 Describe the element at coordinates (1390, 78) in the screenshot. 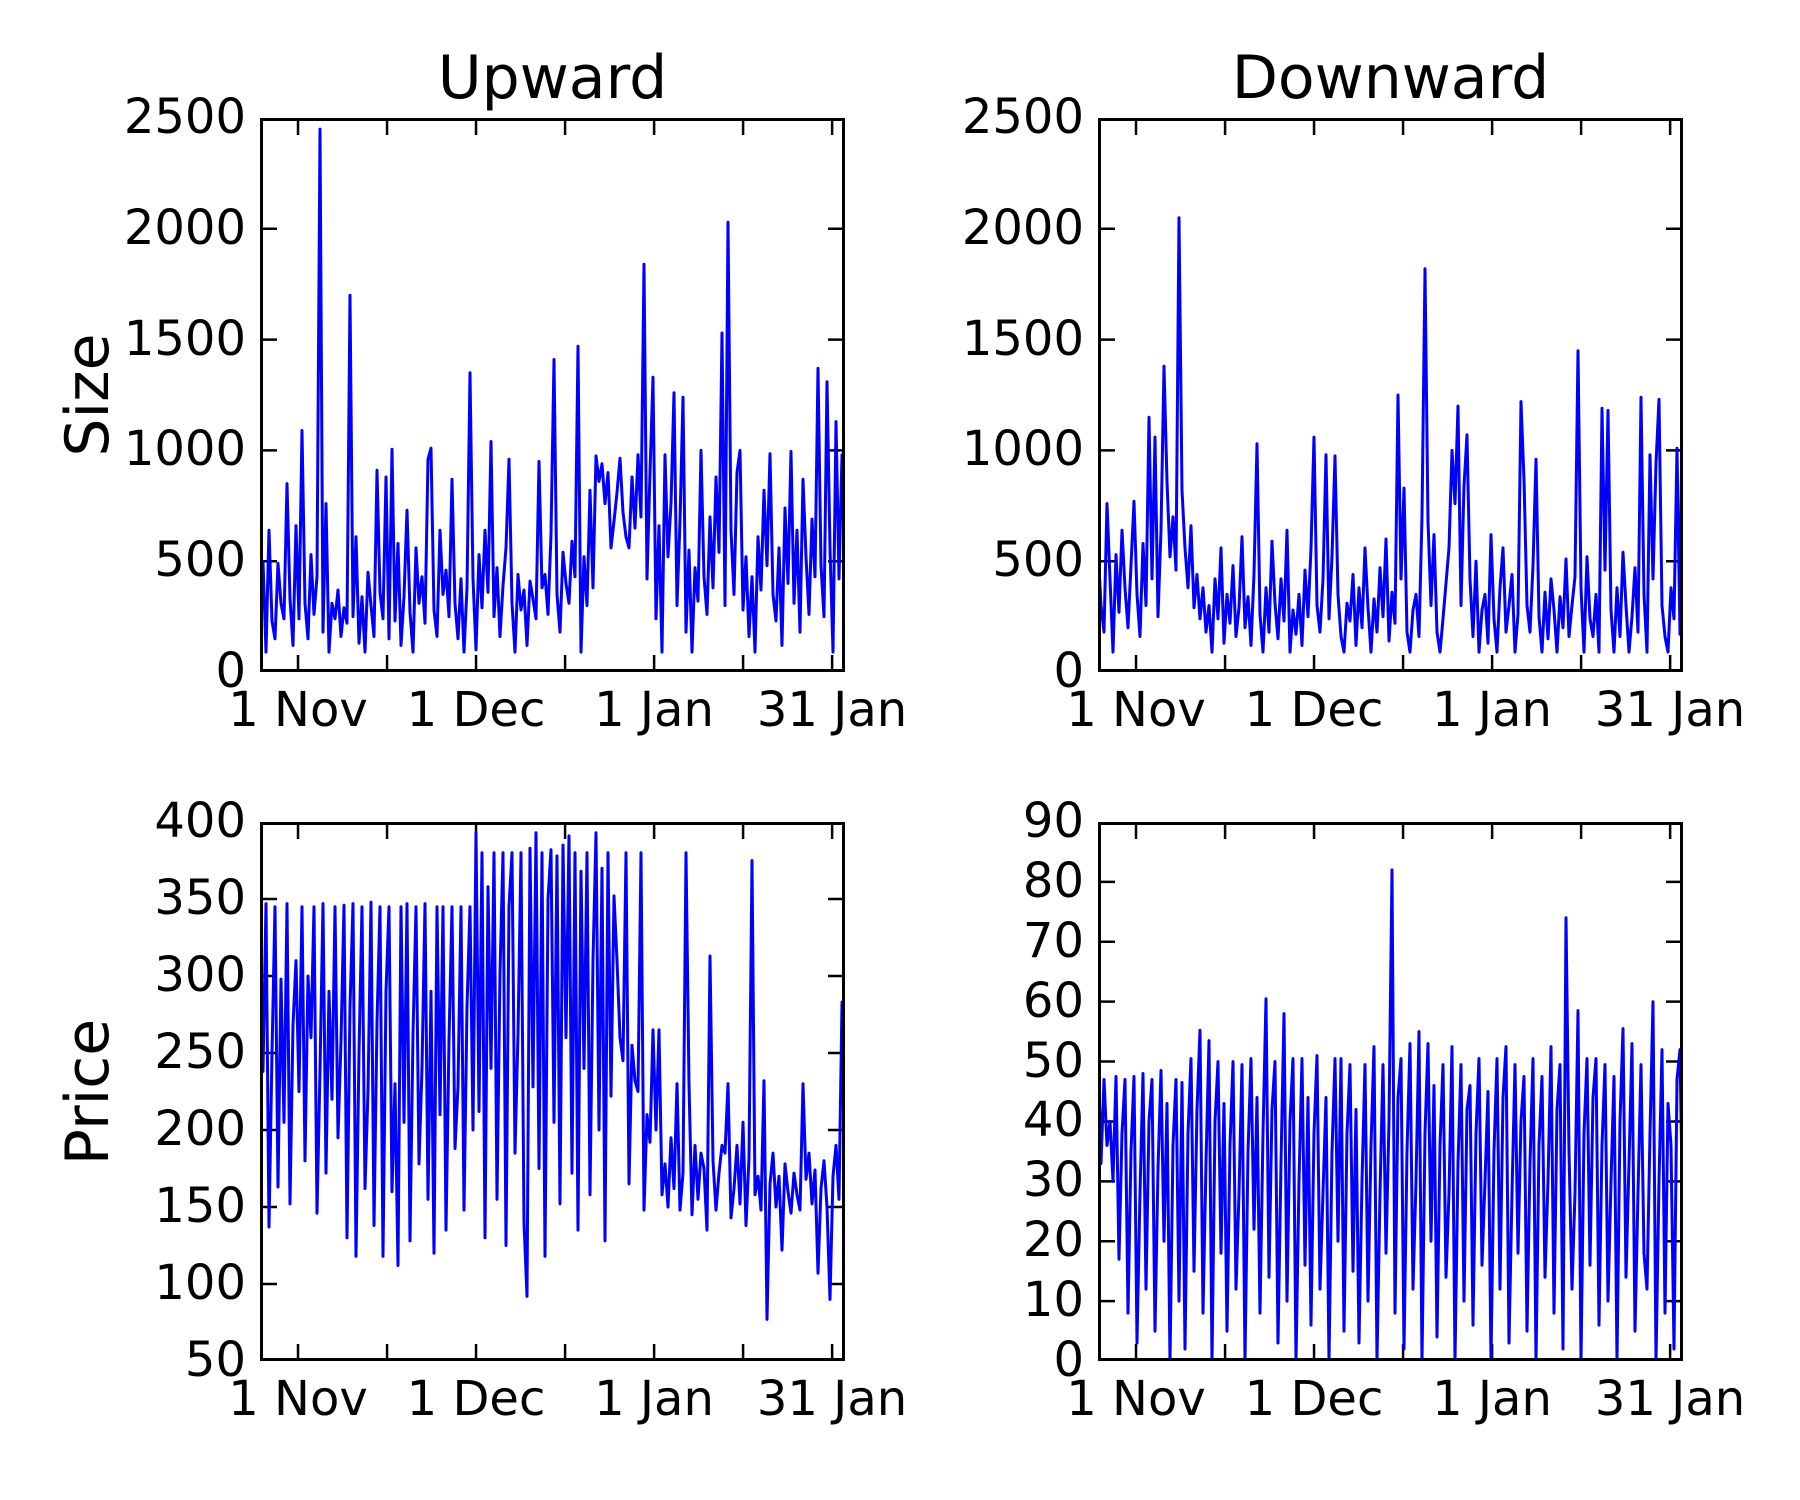

I see `chart-title-downward: Downward` at that location.